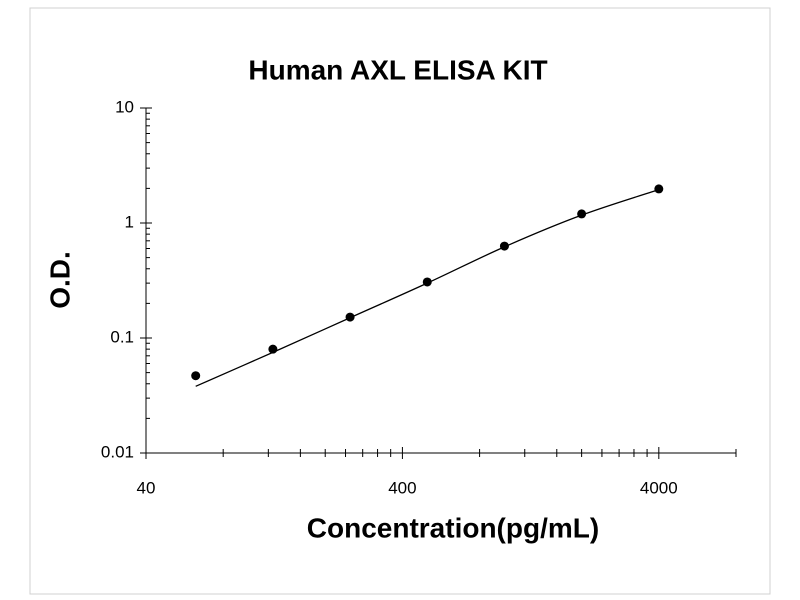 Image resolution: width=800 pixels, height=600 pixels. Describe the element at coordinates (146, 487) in the screenshot. I see `x-tick-label: 40` at that location.